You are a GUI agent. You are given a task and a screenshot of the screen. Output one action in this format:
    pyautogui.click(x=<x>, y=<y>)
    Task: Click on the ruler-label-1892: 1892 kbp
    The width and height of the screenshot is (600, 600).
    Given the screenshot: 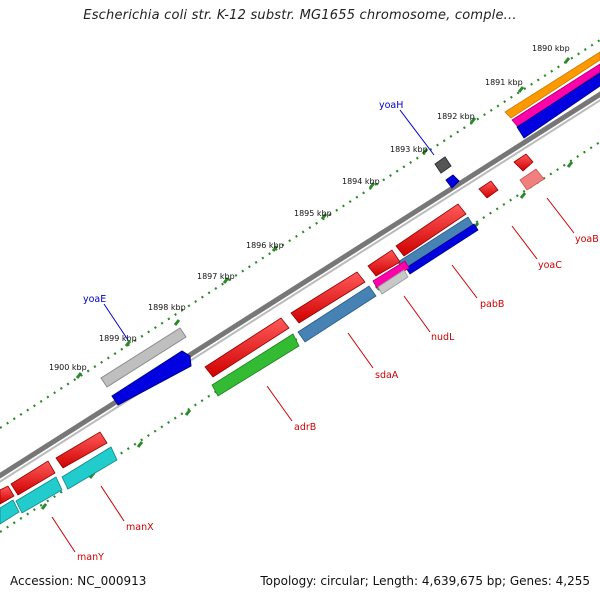 What is the action you would take?
    pyautogui.click(x=456, y=116)
    